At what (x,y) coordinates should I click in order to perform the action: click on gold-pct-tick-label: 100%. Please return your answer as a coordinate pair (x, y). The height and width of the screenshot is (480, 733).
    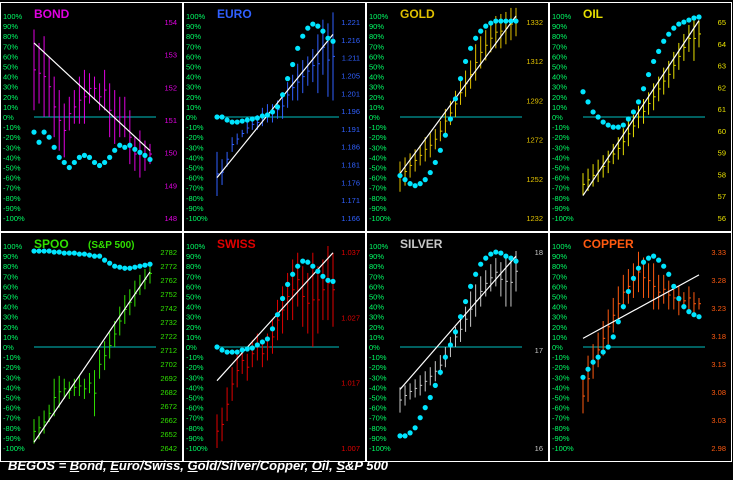
    Looking at the image, I should click on (379, 16).